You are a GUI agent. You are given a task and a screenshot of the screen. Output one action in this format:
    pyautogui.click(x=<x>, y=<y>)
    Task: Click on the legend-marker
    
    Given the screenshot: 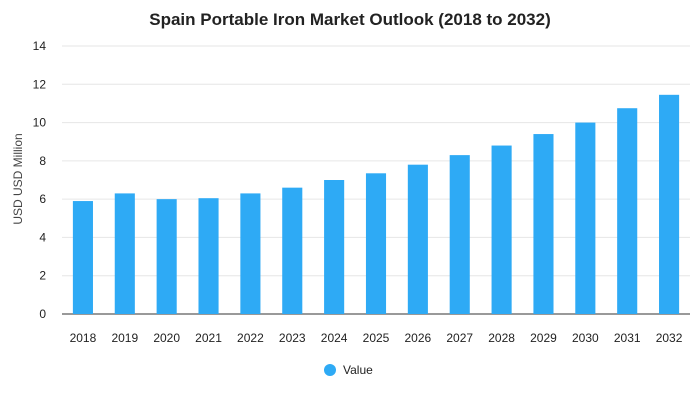 What is the action you would take?
    pyautogui.click(x=330, y=370)
    